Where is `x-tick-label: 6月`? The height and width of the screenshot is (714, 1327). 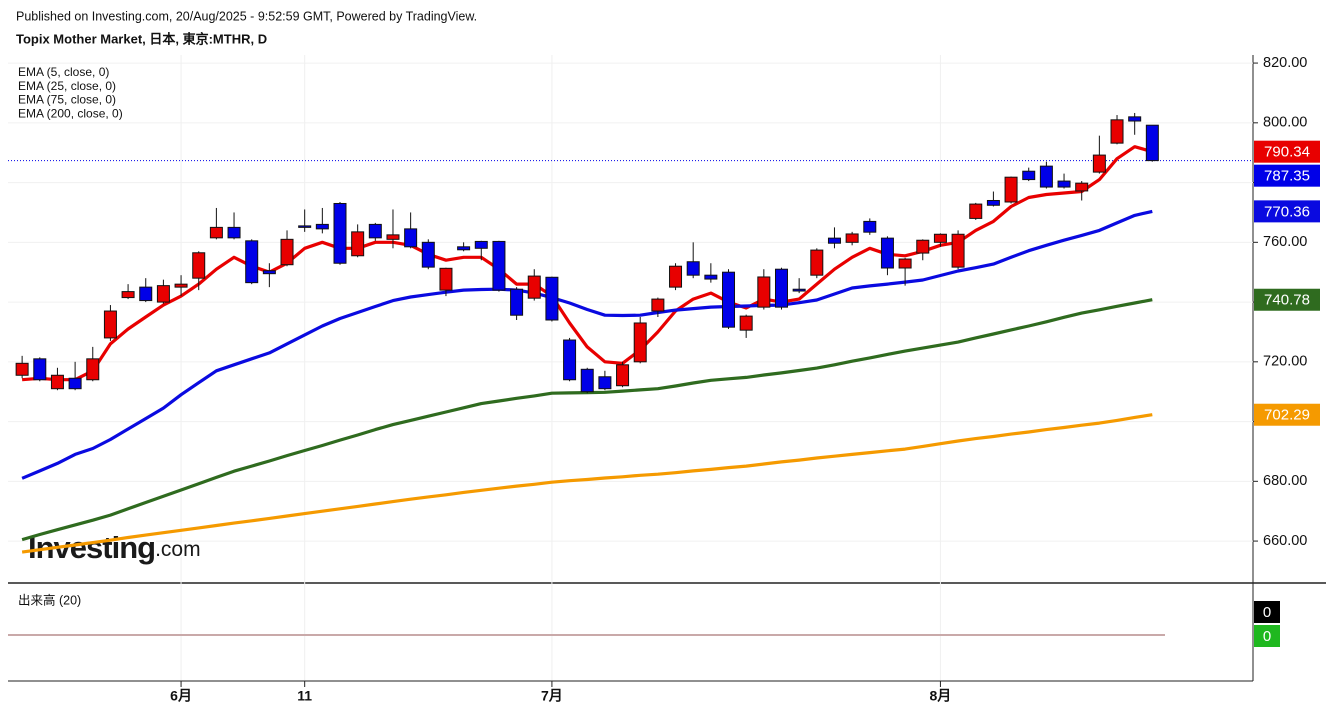 x-tick-label: 6月 is located at coordinates (181, 696).